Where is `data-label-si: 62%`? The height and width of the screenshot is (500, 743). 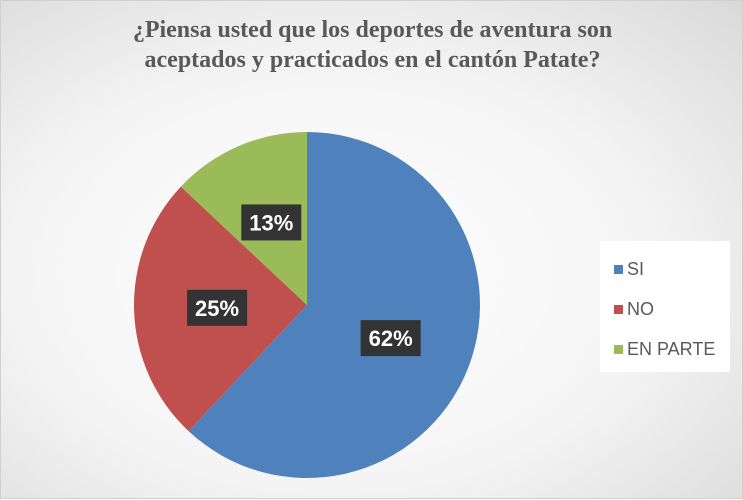 data-label-si: 62% is located at coordinates (390, 338).